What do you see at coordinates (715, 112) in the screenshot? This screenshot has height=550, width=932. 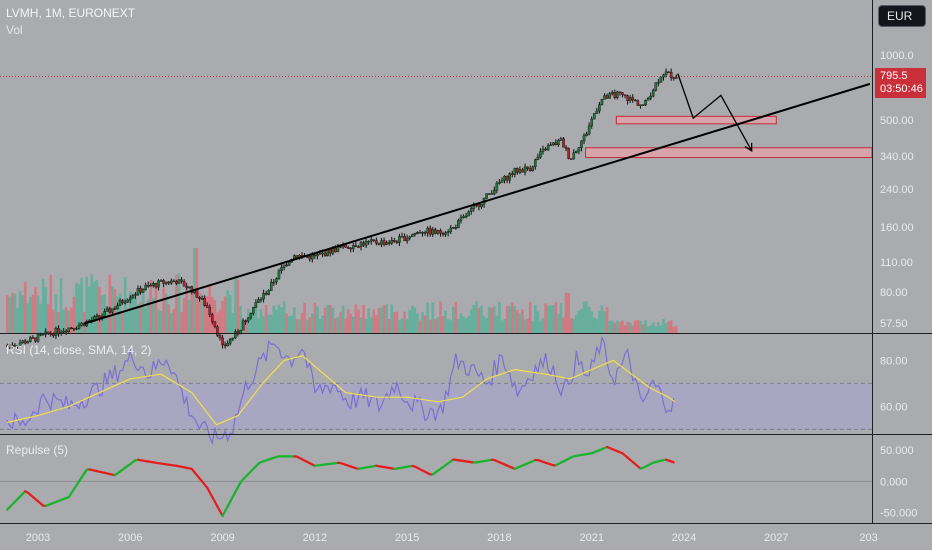 I see `projection-path` at bounding box center [715, 112].